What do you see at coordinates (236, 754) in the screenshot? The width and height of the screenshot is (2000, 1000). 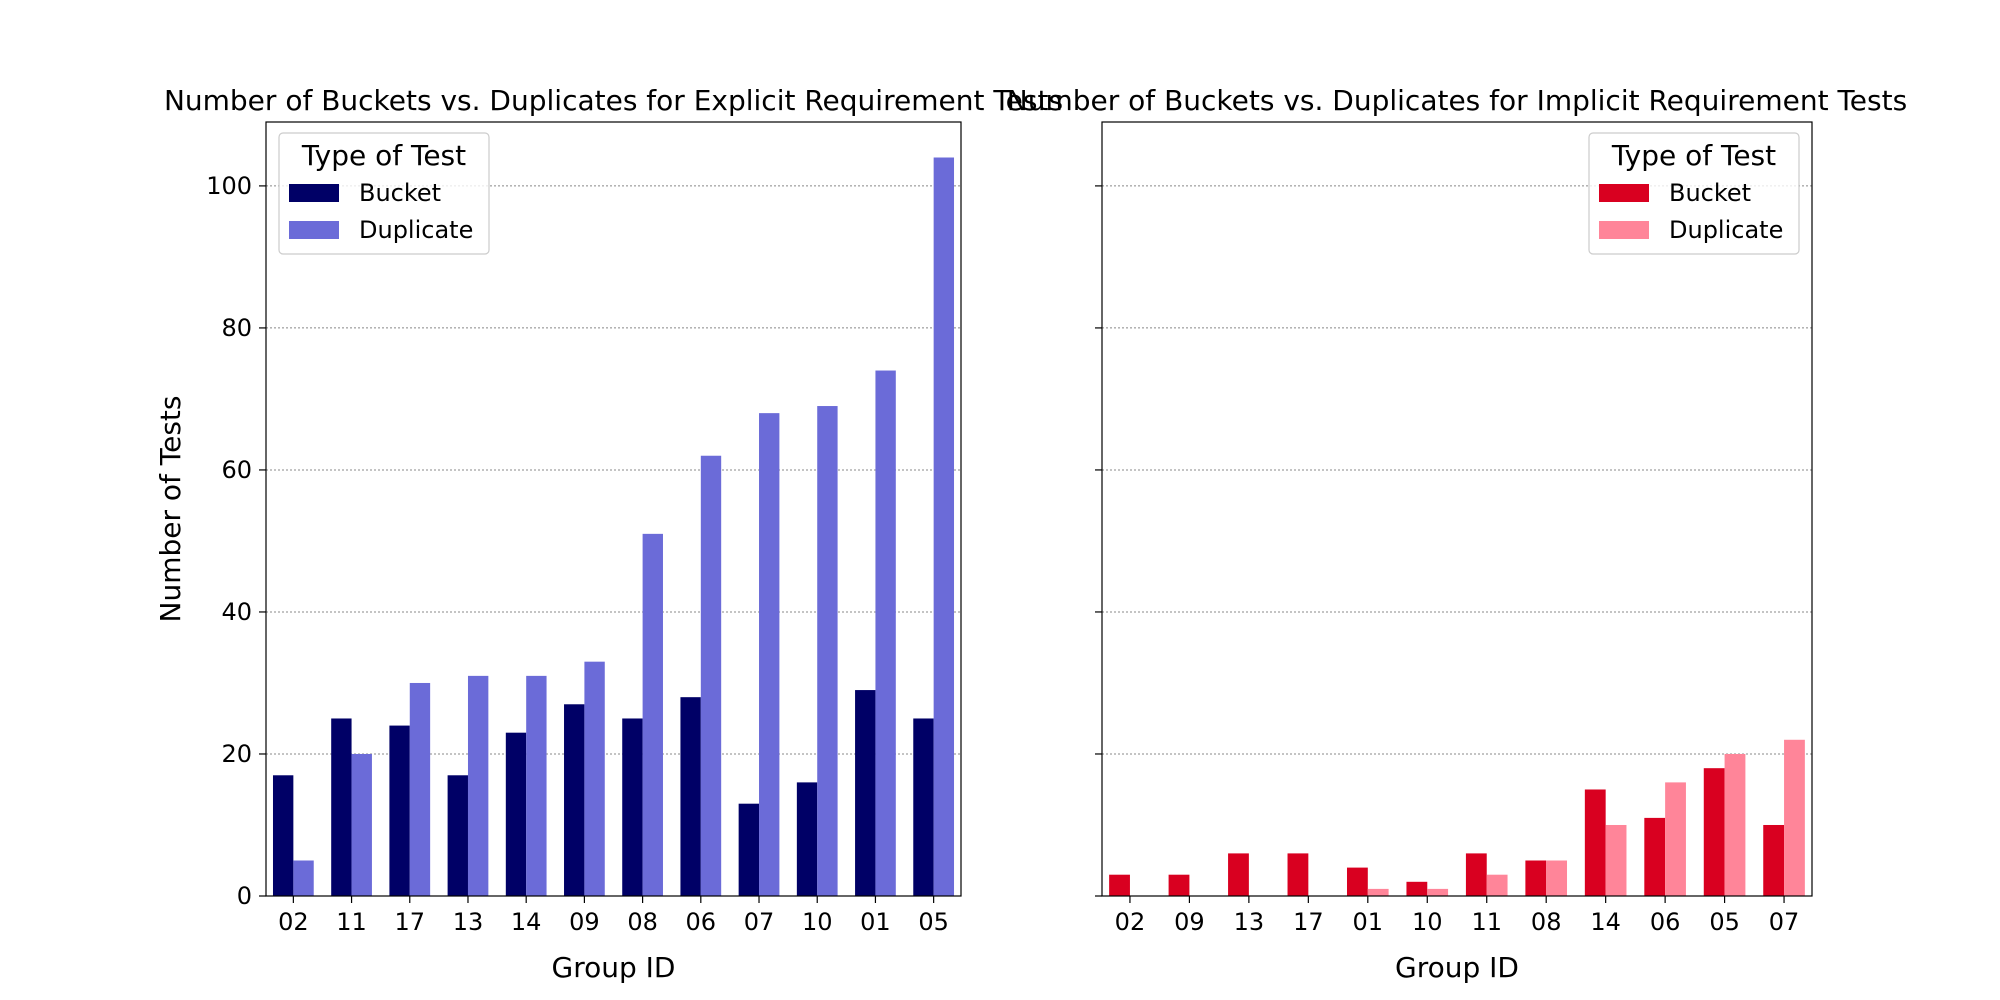 I see `y-tick-label: 20` at bounding box center [236, 754].